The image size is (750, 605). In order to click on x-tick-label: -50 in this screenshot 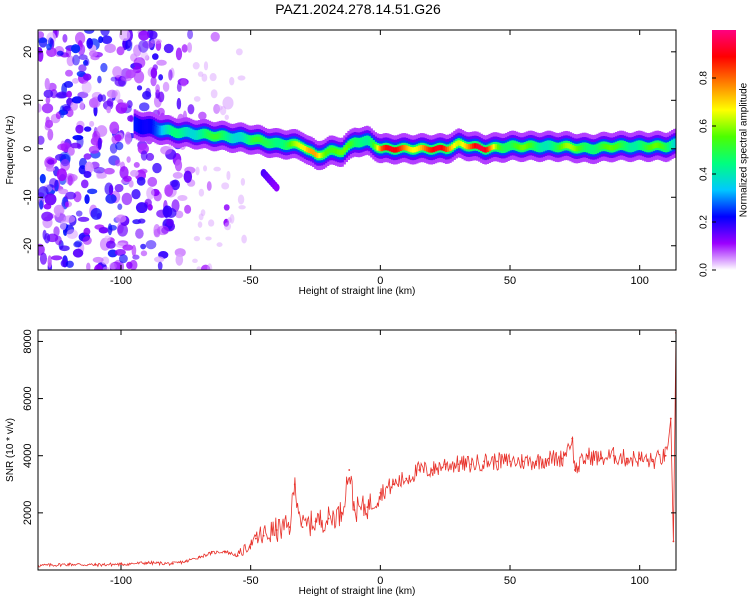, I will do `click(251, 281)`.